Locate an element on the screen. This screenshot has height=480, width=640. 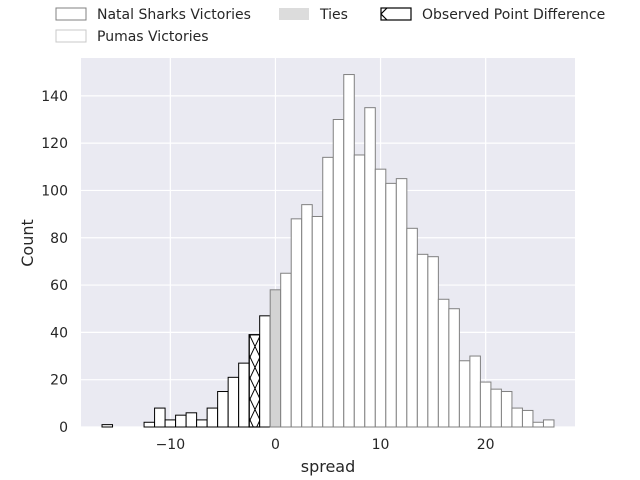
y-tick-labels: 0 20 40 60 80 100 120 140 is located at coordinates (54, 262).